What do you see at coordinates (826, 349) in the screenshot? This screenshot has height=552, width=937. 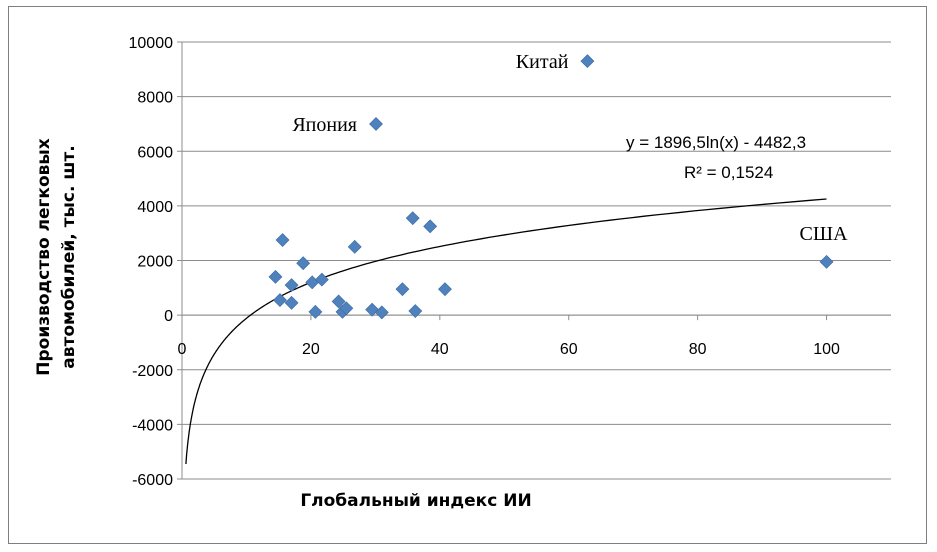 I see `x-tick-label: 100` at bounding box center [826, 349].